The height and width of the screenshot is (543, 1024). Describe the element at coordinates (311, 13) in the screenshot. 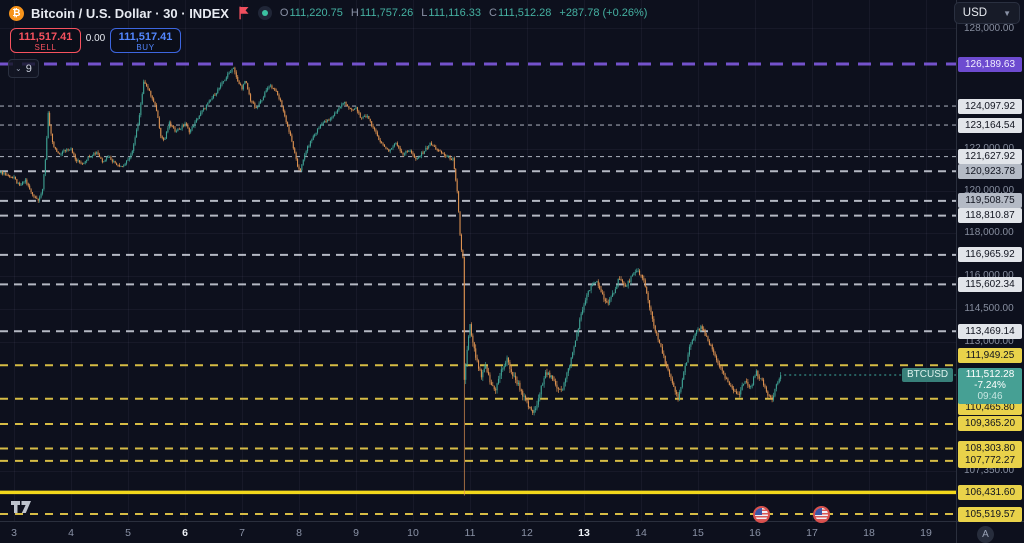

I see `open-value: O111,220.75` at that location.